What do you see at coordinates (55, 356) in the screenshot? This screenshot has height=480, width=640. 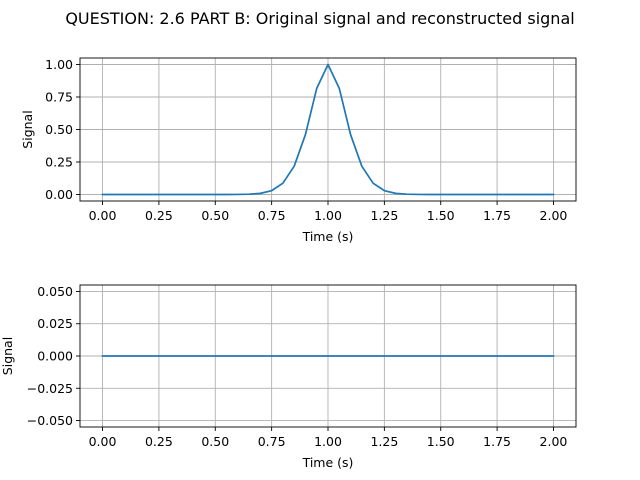 I see `y-tick-label: 0.000` at bounding box center [55, 356].